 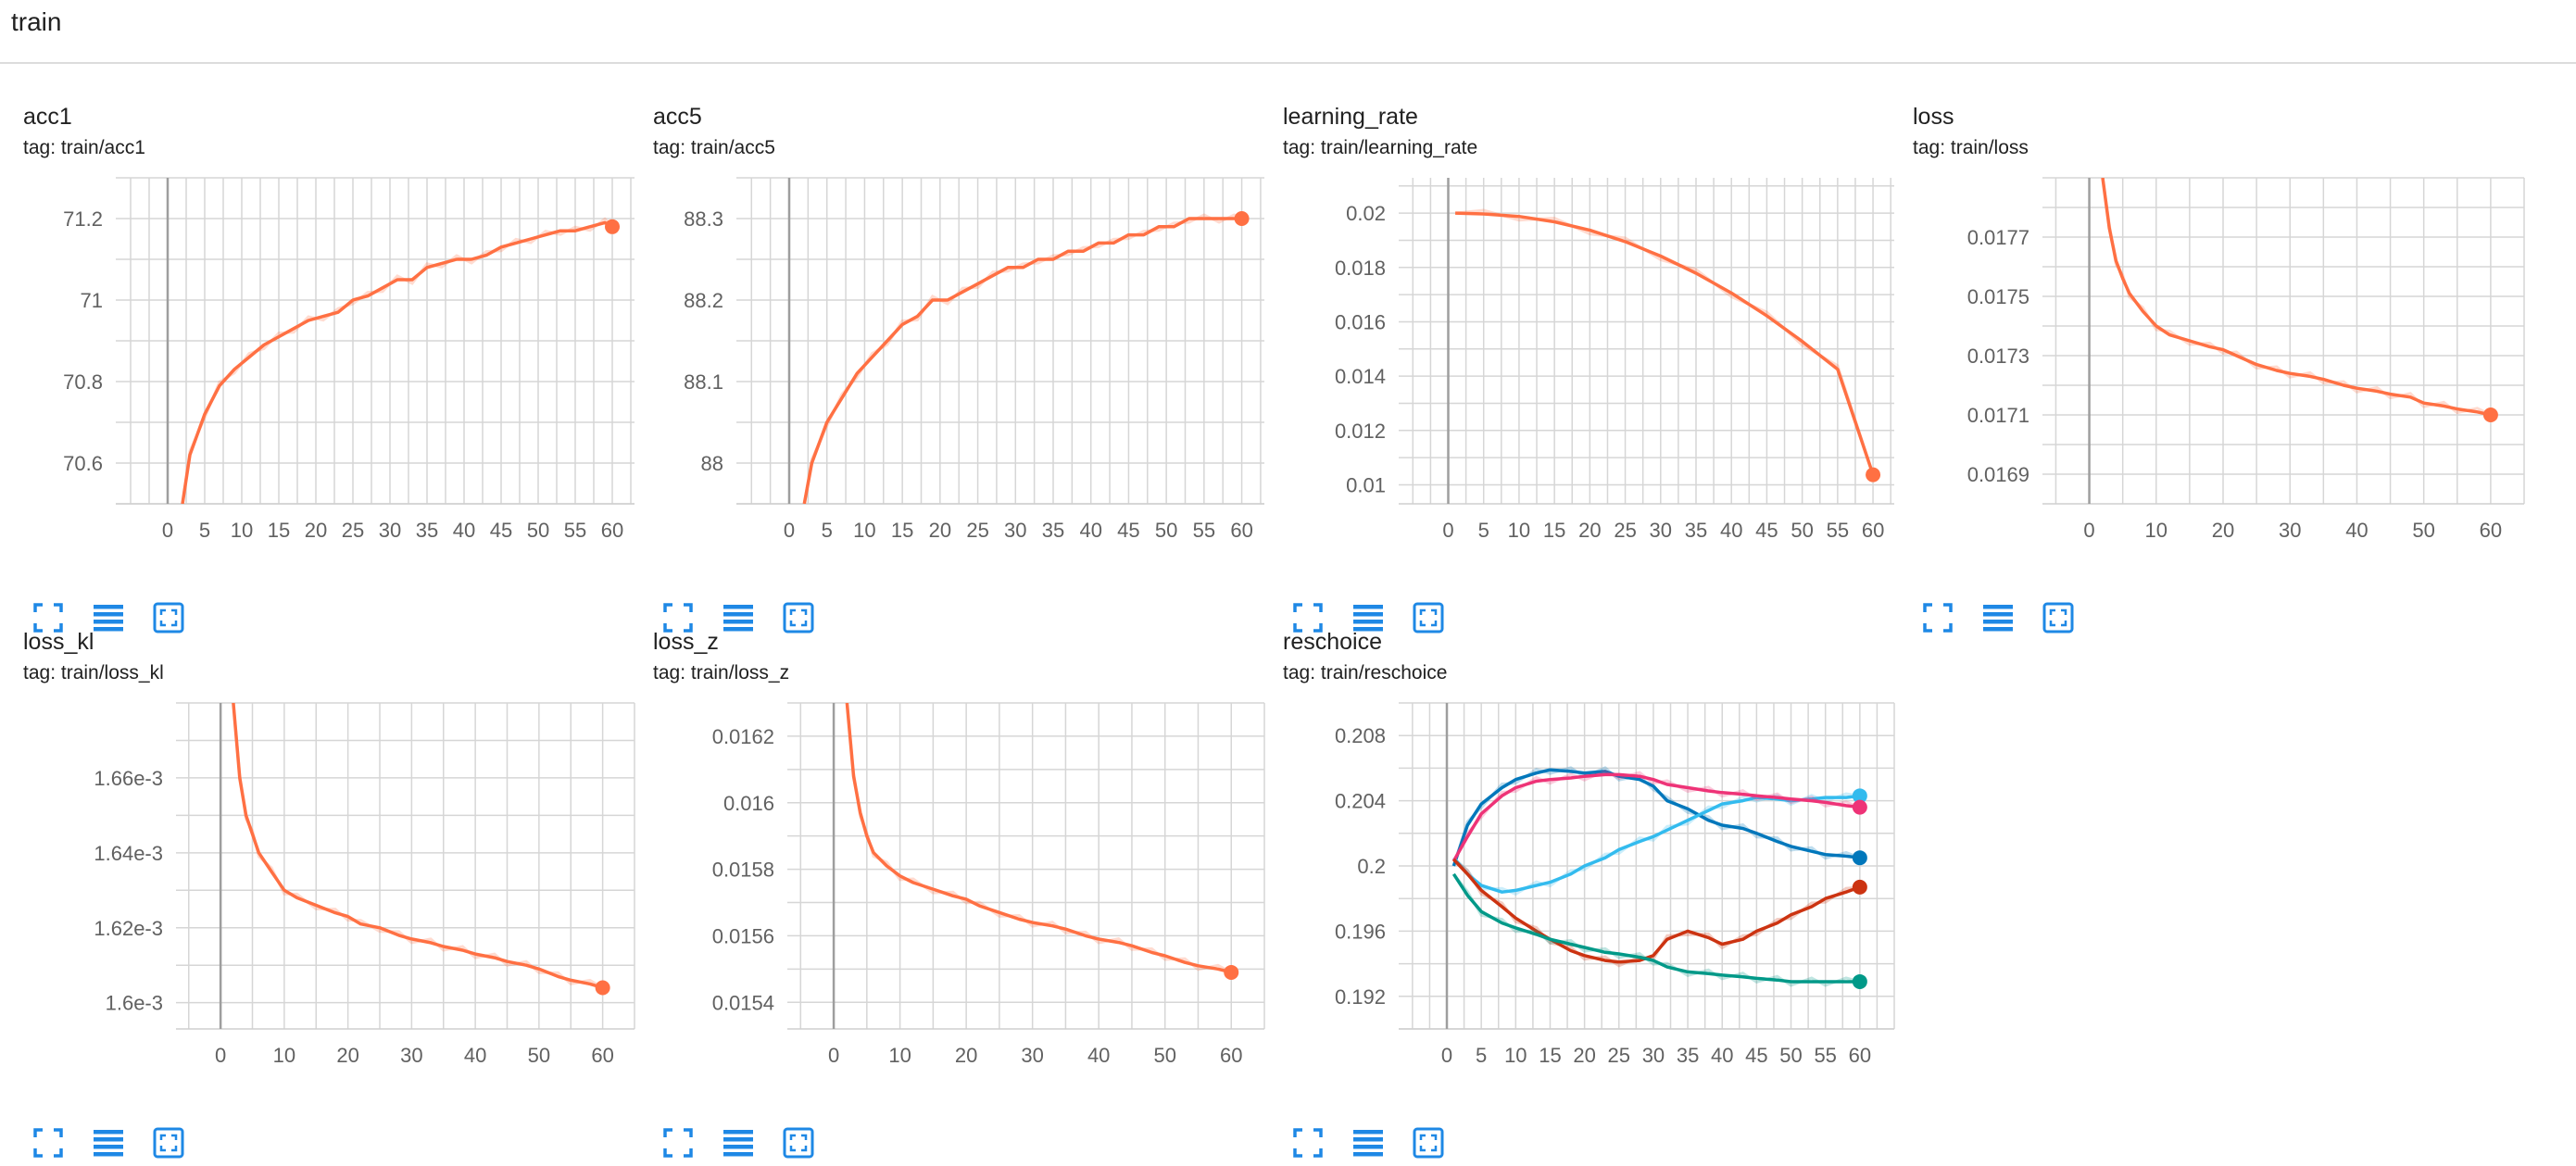 I want to click on chart-title: loss_z, so click(x=686, y=642).